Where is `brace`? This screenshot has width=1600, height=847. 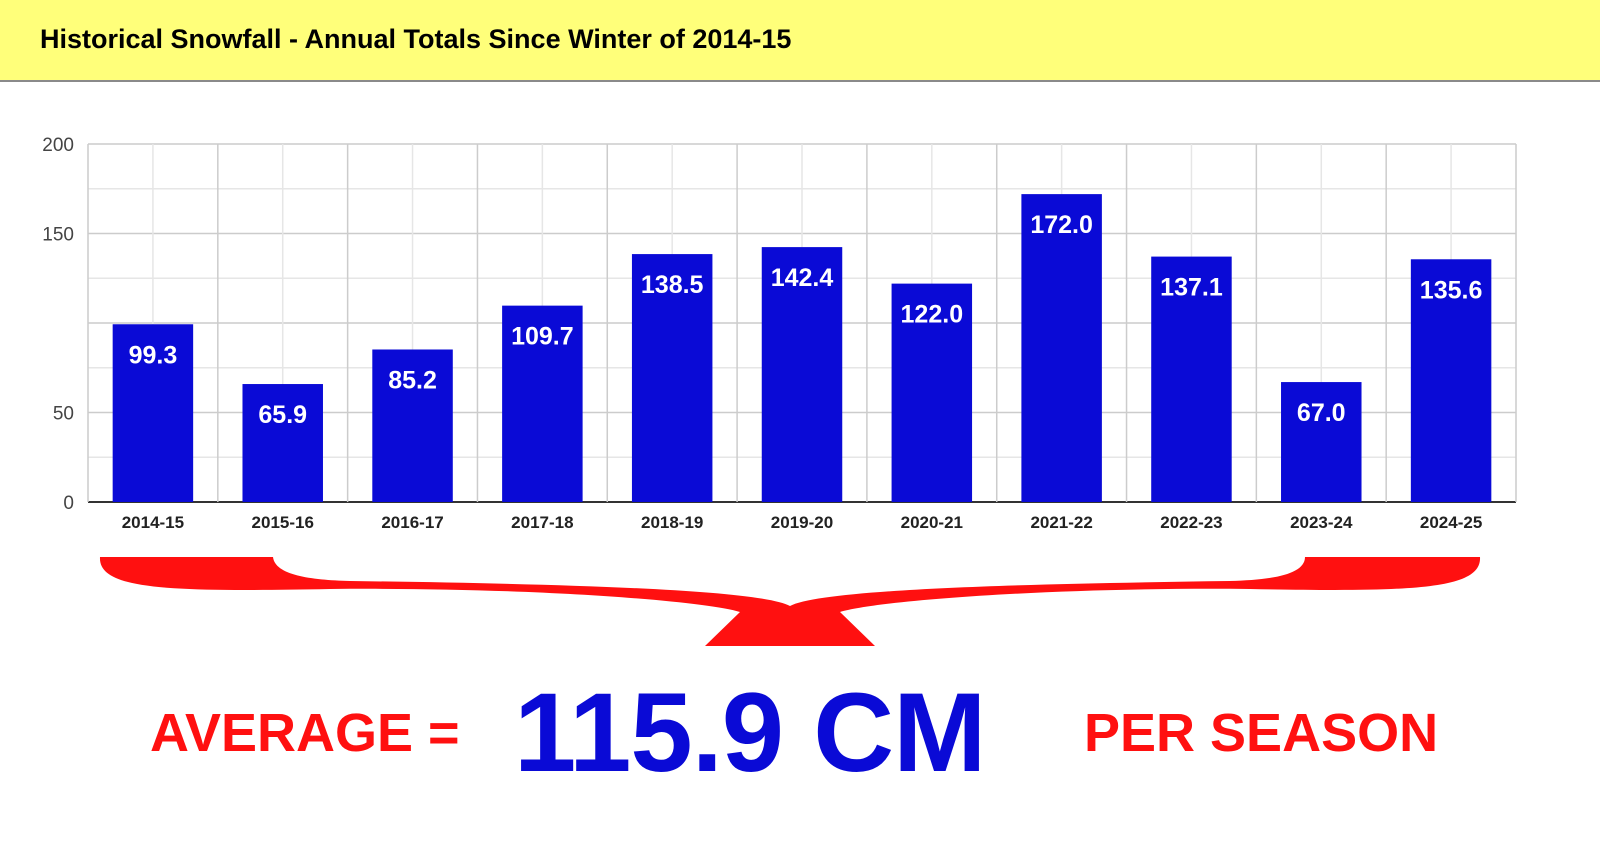 brace is located at coordinates (790, 601).